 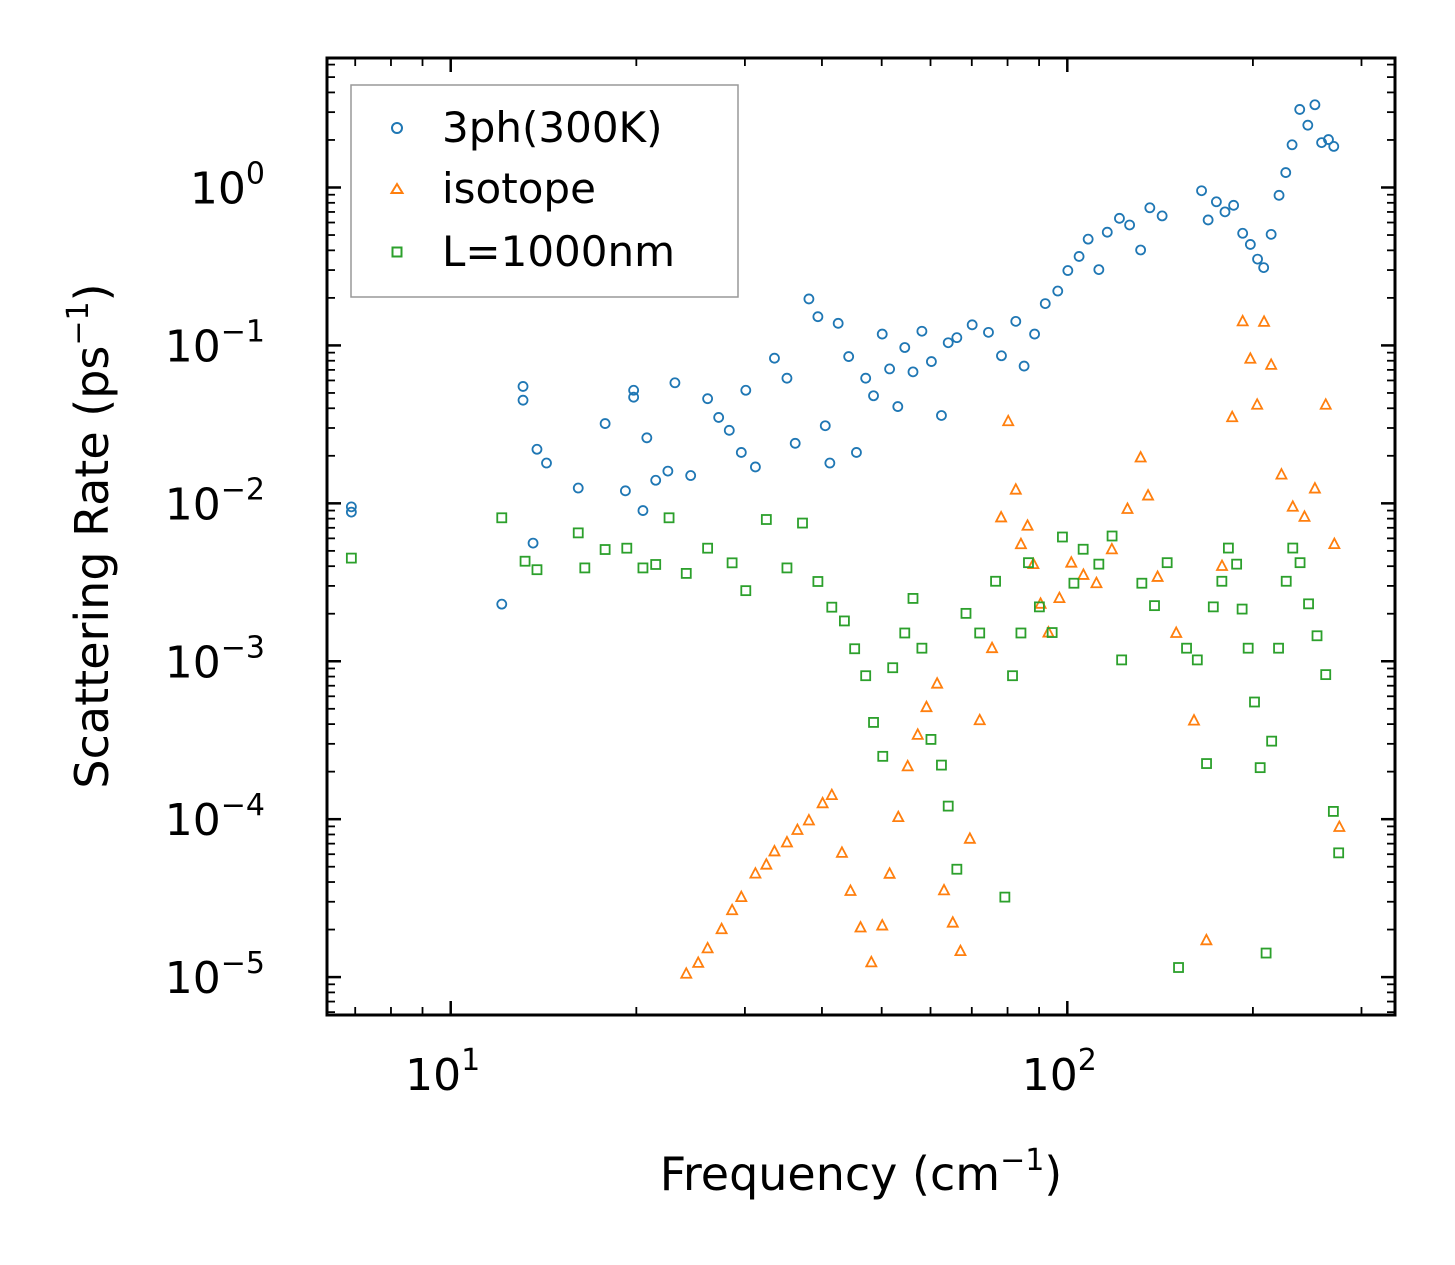 What do you see at coordinates (552, 127) in the screenshot?
I see `legend-label-3ph: 3ph(300K)` at bounding box center [552, 127].